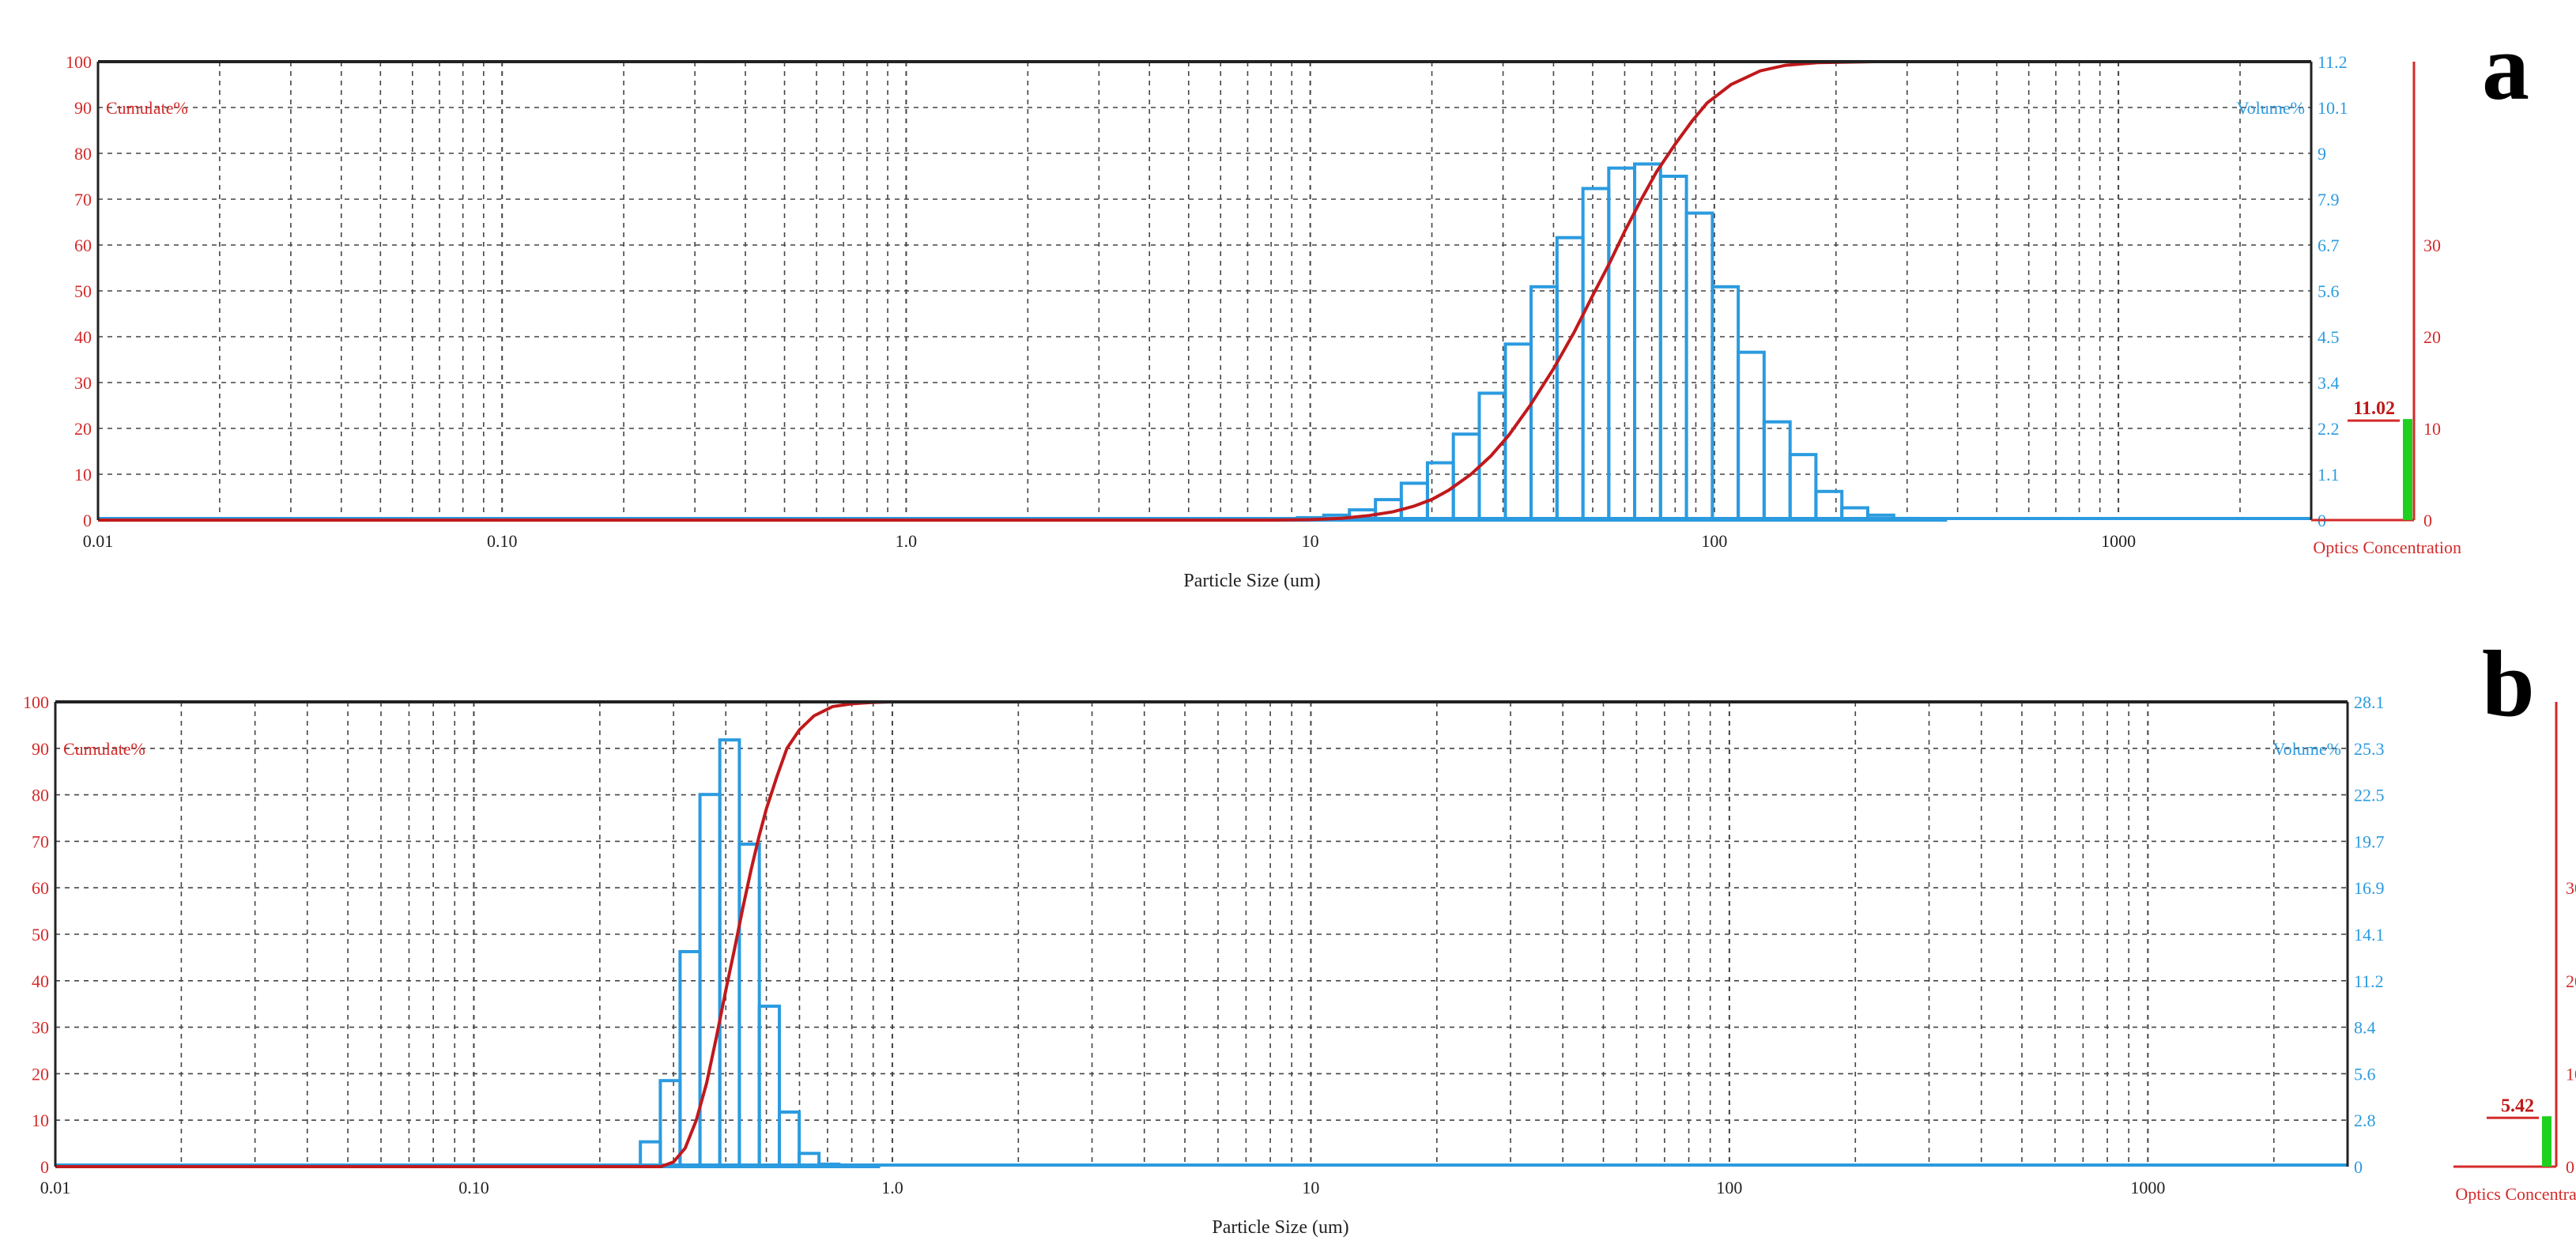 This screenshot has width=2576, height=1252. I want to click on right-tick-label: 14.1, so click(2369, 935).